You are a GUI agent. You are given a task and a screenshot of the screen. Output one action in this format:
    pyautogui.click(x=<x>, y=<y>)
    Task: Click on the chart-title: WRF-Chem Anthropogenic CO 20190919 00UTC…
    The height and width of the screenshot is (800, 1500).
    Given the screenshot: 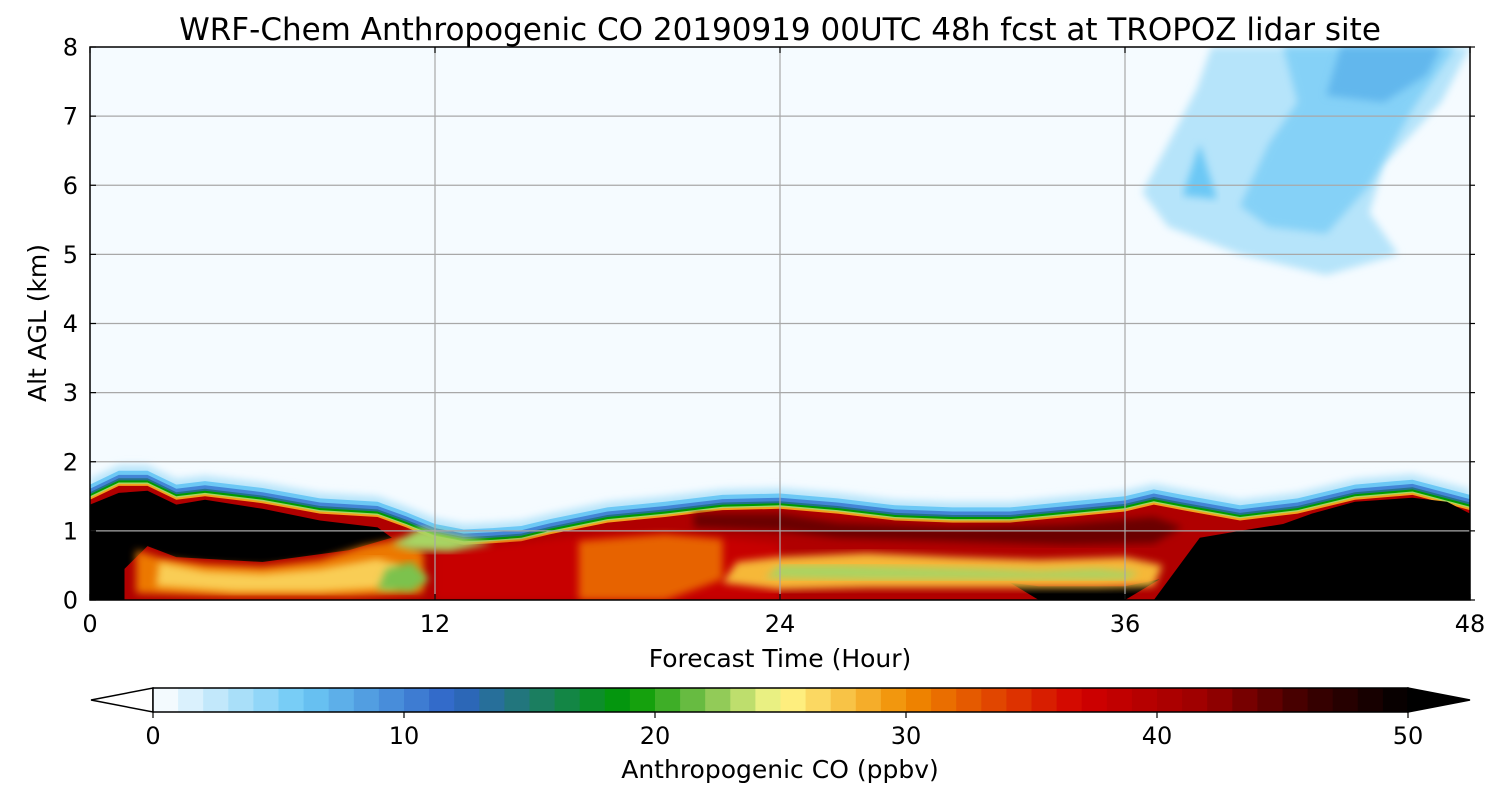 What is the action you would take?
    pyautogui.click(x=780, y=30)
    